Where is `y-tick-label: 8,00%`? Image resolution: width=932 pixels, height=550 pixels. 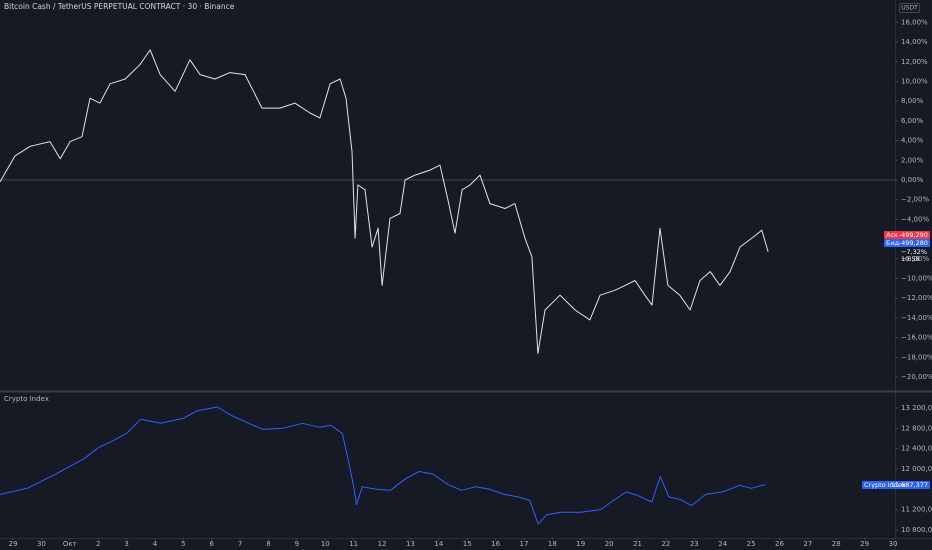 y-tick-label: 8,00% is located at coordinates (912, 101).